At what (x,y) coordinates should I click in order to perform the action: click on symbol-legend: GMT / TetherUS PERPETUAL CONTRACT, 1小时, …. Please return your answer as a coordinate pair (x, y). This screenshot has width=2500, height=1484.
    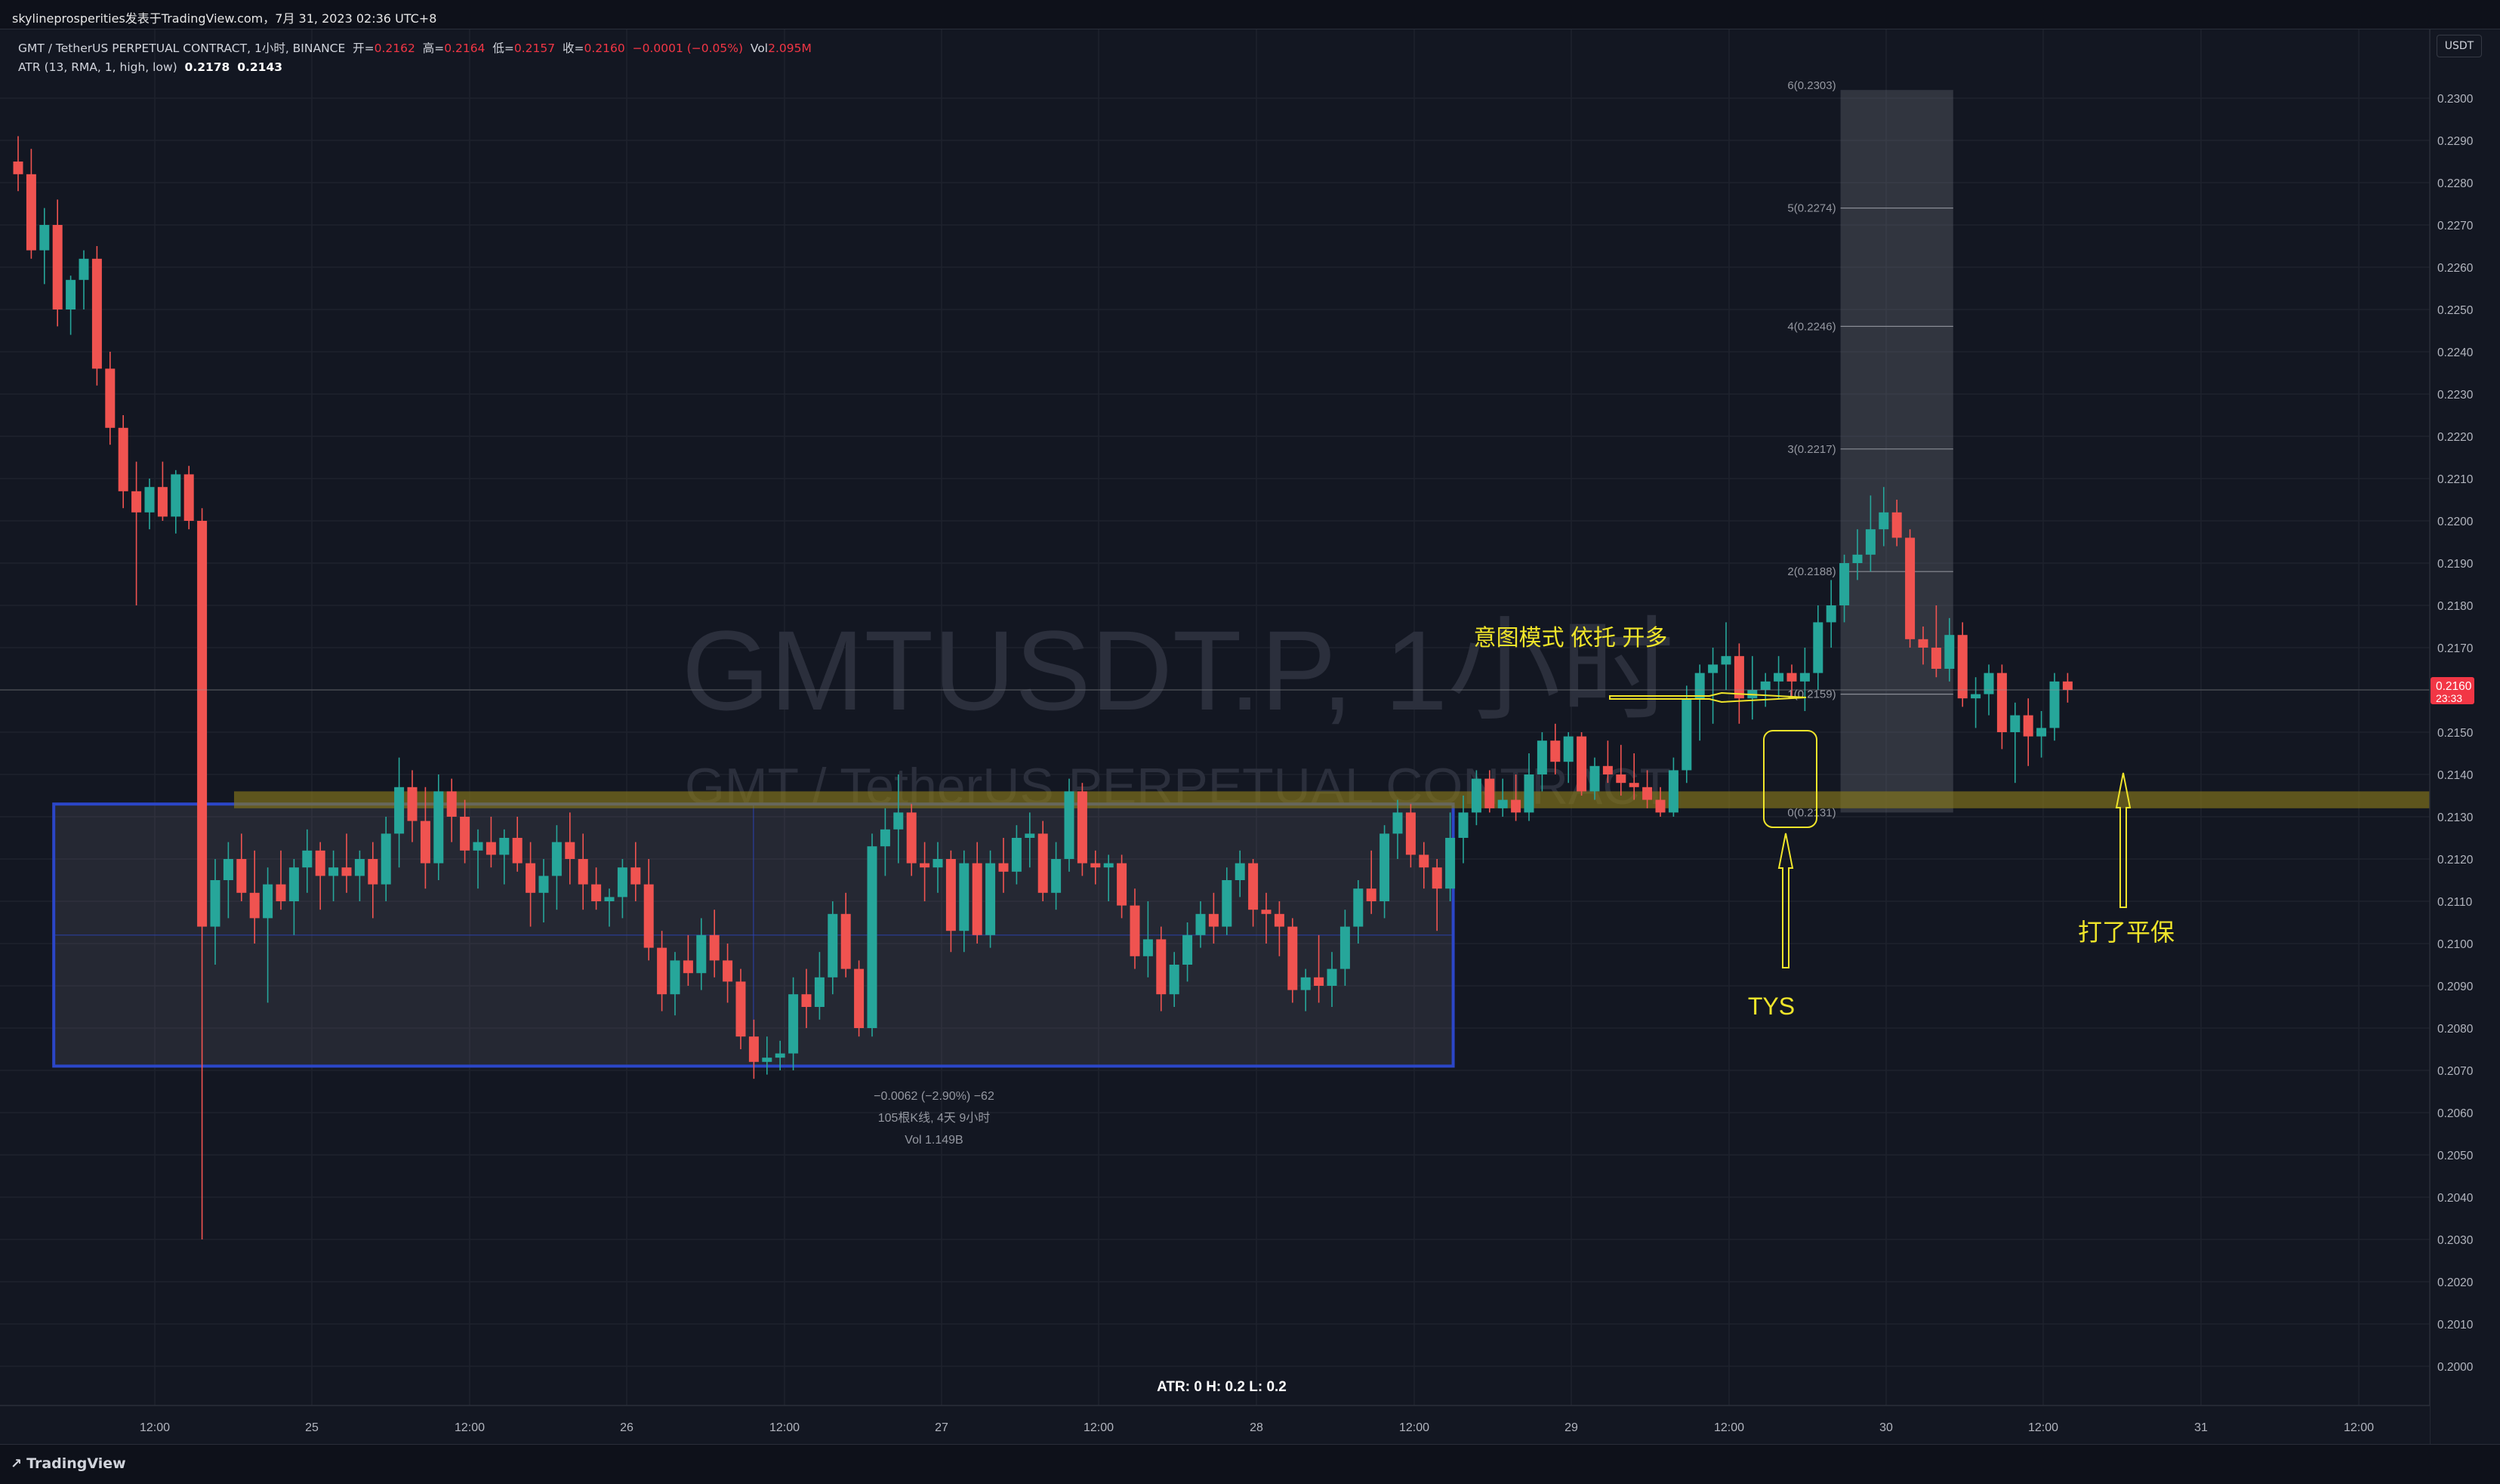
    Looking at the image, I should click on (415, 47).